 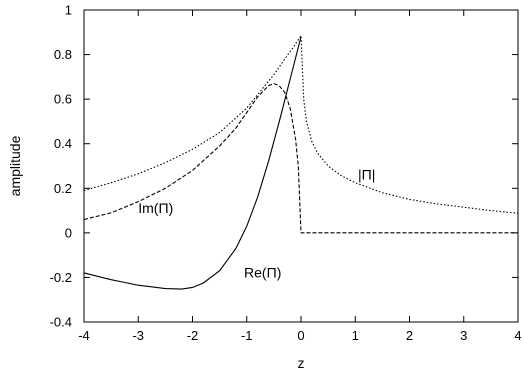 What do you see at coordinates (68, 232) in the screenshot?
I see `y-tick-label: 0` at bounding box center [68, 232].